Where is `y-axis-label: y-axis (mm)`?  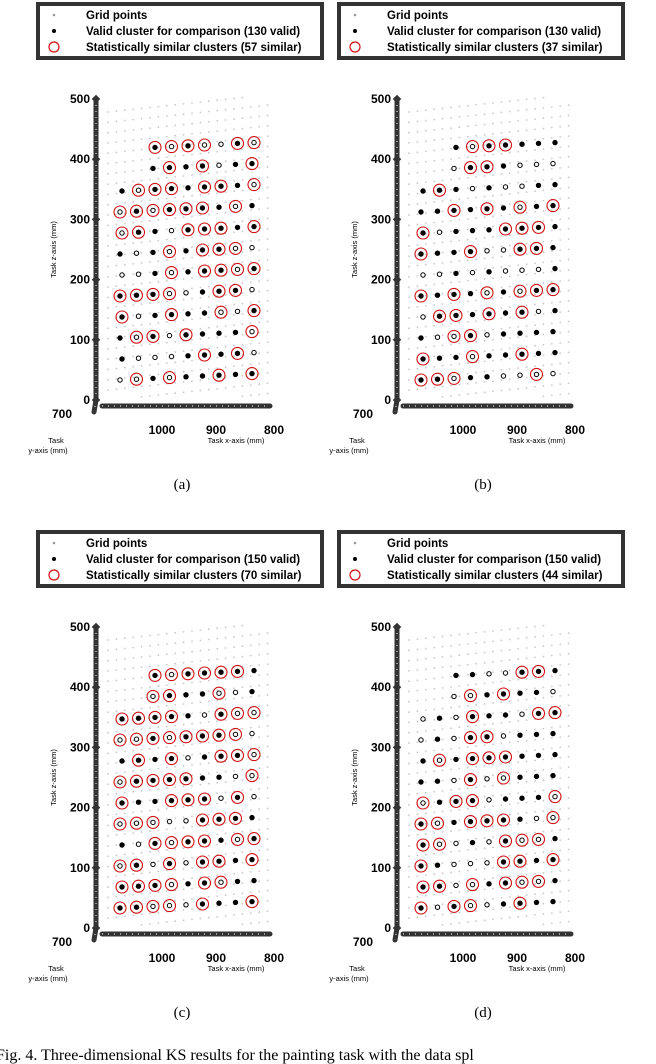
y-axis-label: y-axis (mm) is located at coordinates (48, 450).